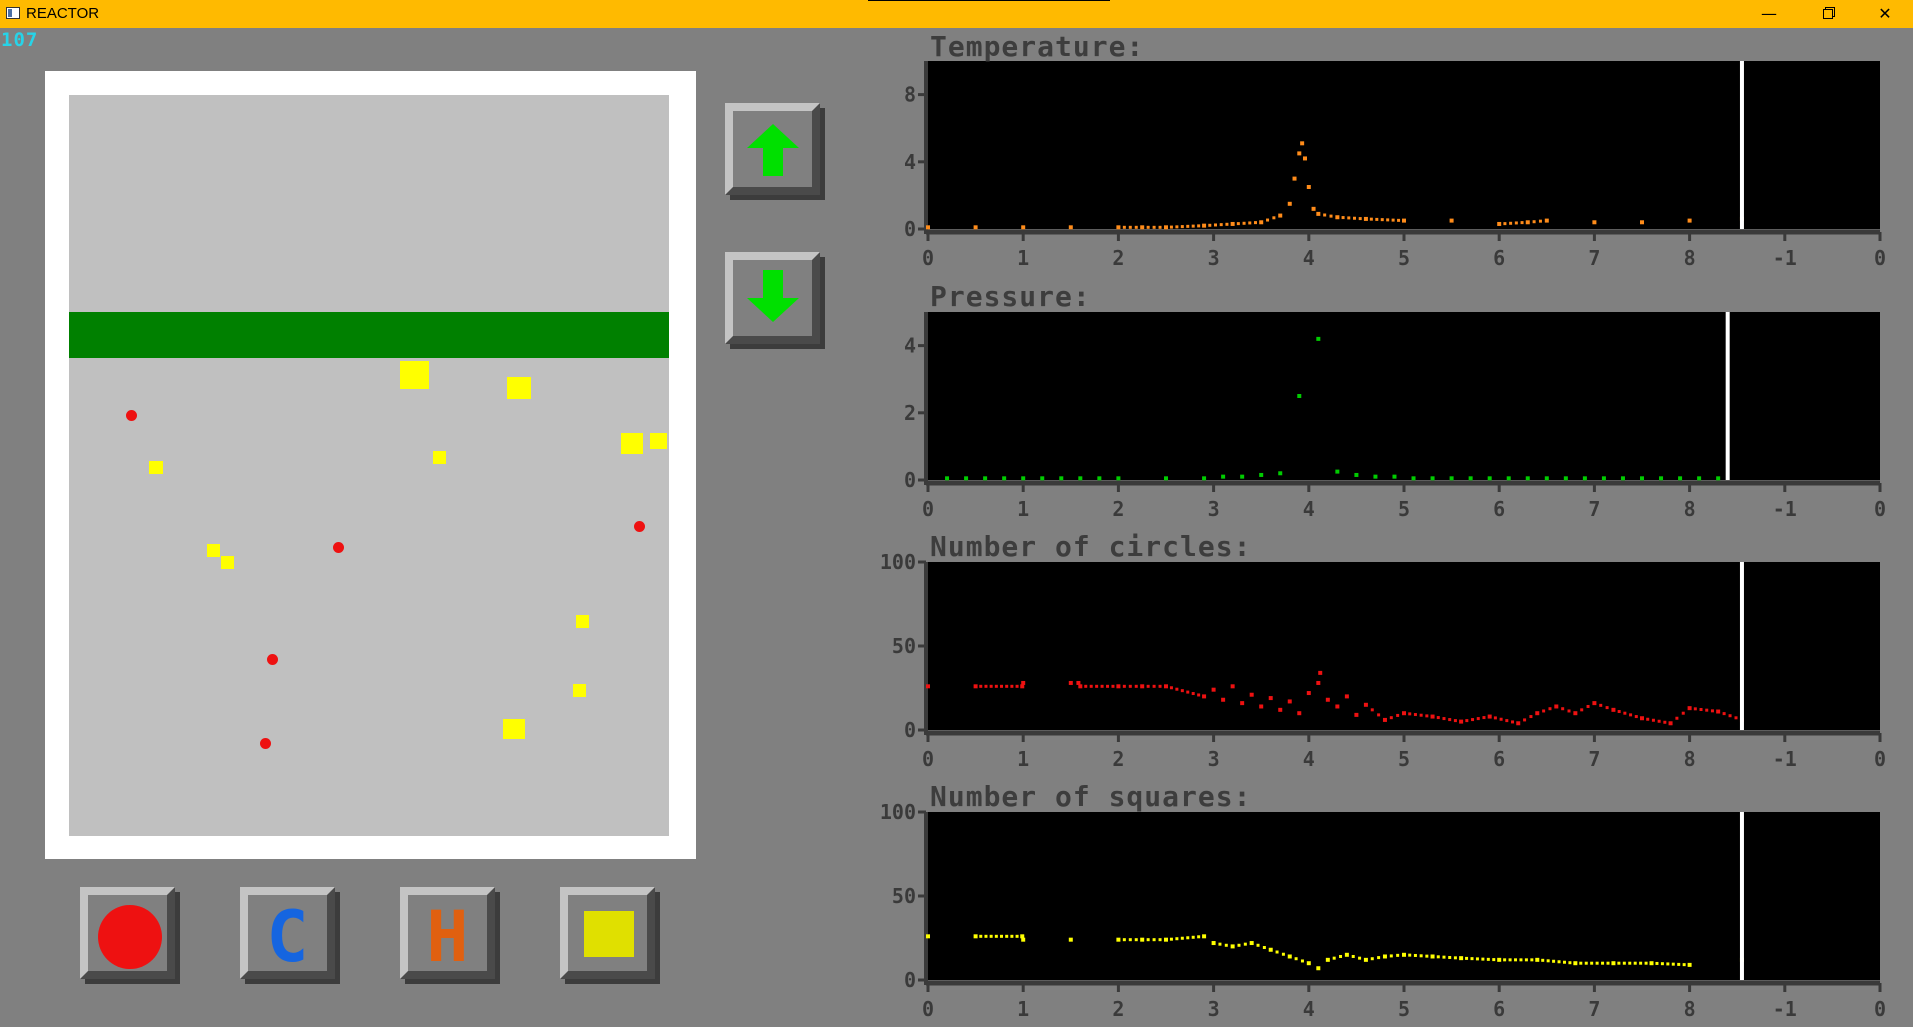  Describe the element at coordinates (956, 14) in the screenshot. I see `title-bar: REACTOR — ✕` at that location.